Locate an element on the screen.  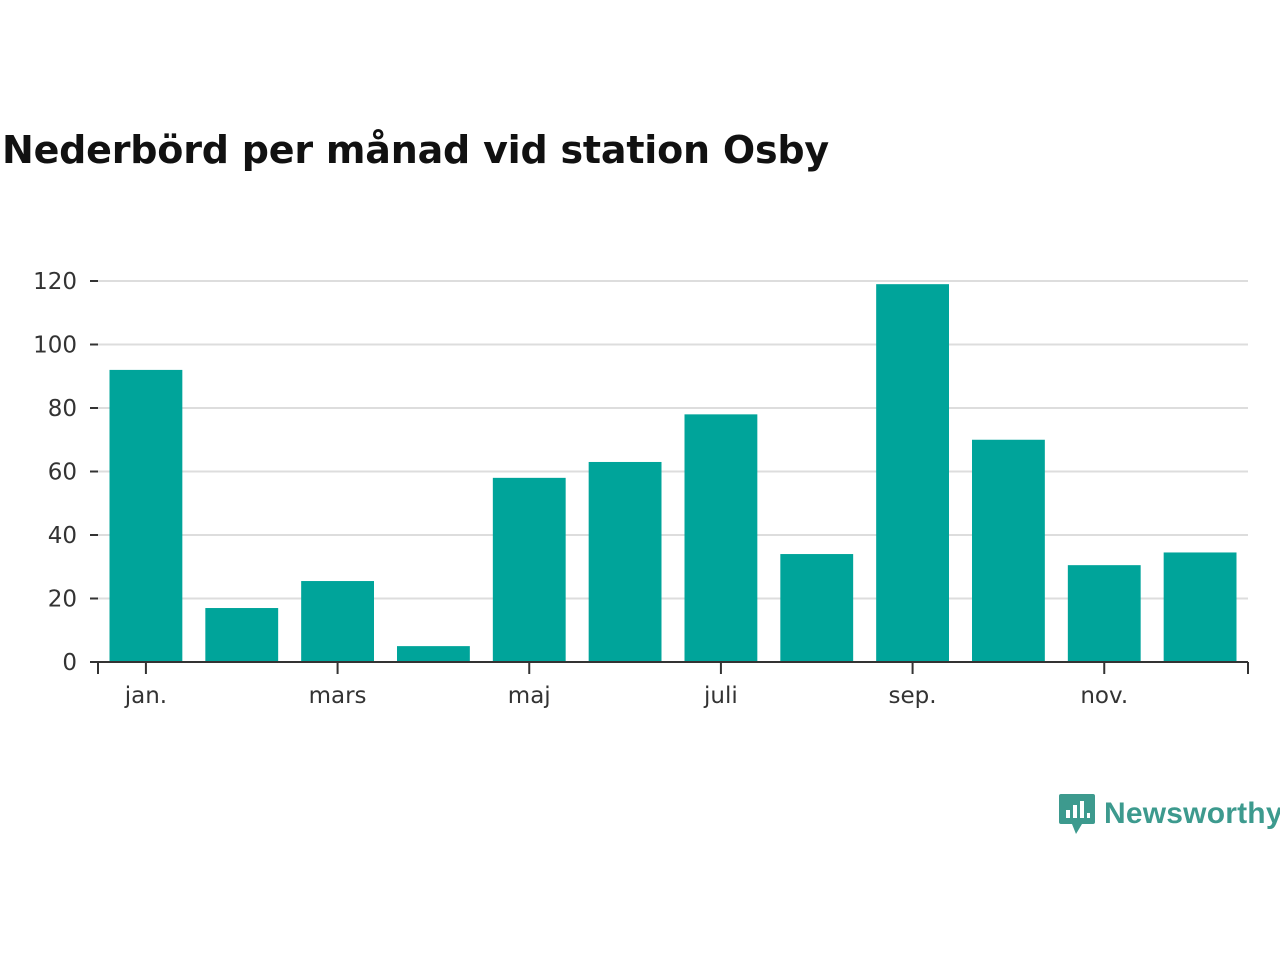
y-tick-label-40: 40 is located at coordinates (62, 536).